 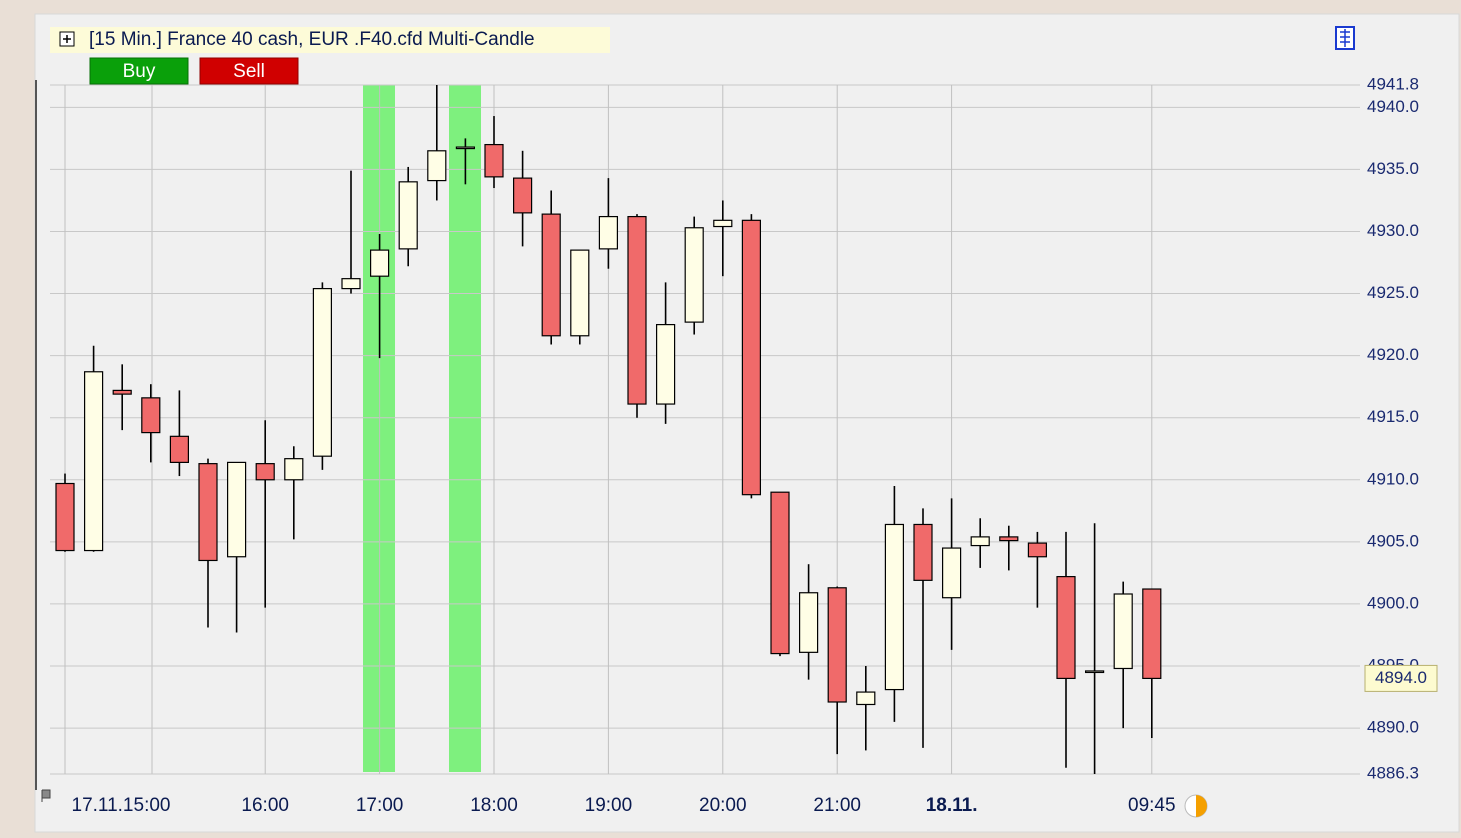 What do you see at coordinates (1393, 168) in the screenshot?
I see `y-tick-label: 4935.0` at bounding box center [1393, 168].